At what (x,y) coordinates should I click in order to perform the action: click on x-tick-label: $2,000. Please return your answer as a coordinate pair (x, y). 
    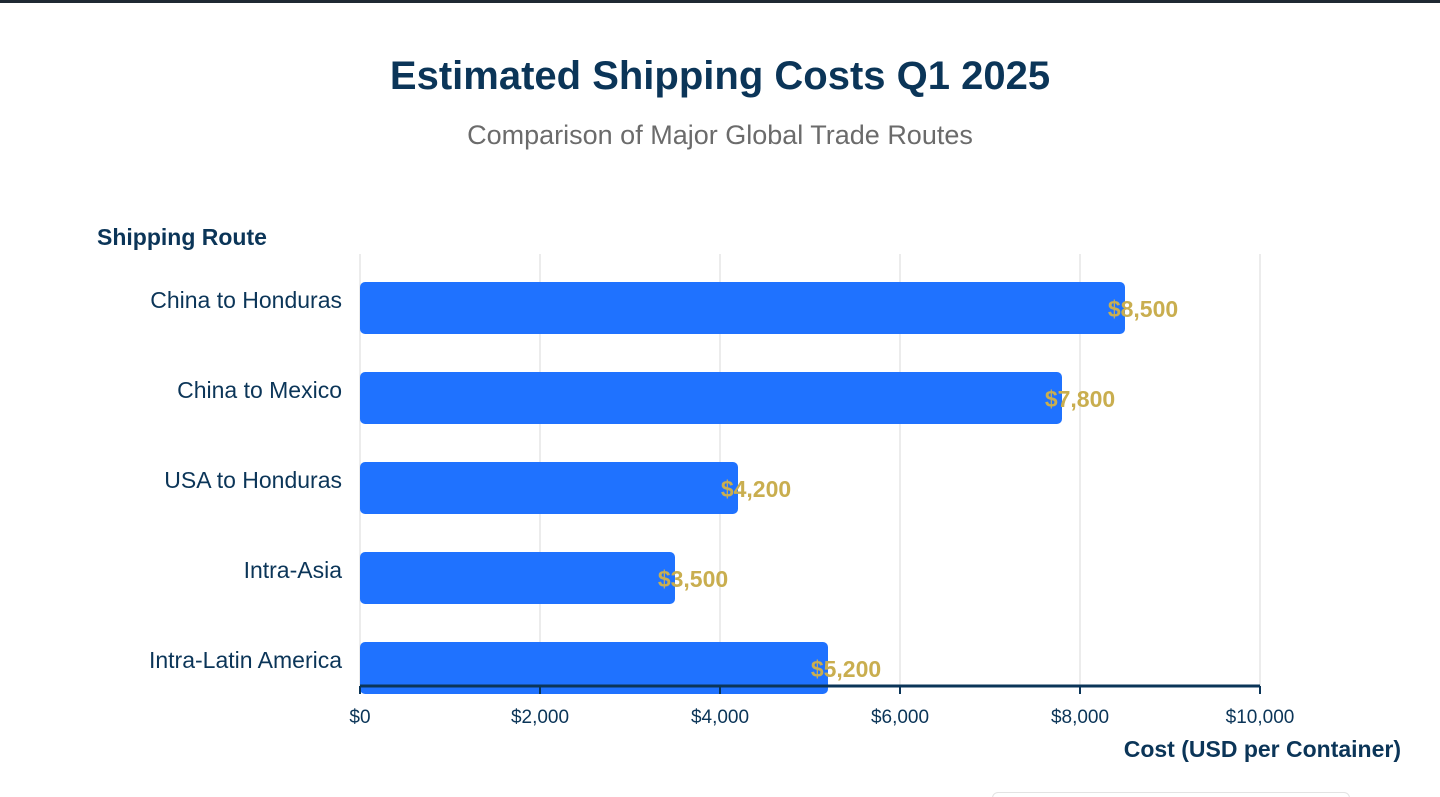
    Looking at the image, I should click on (540, 717).